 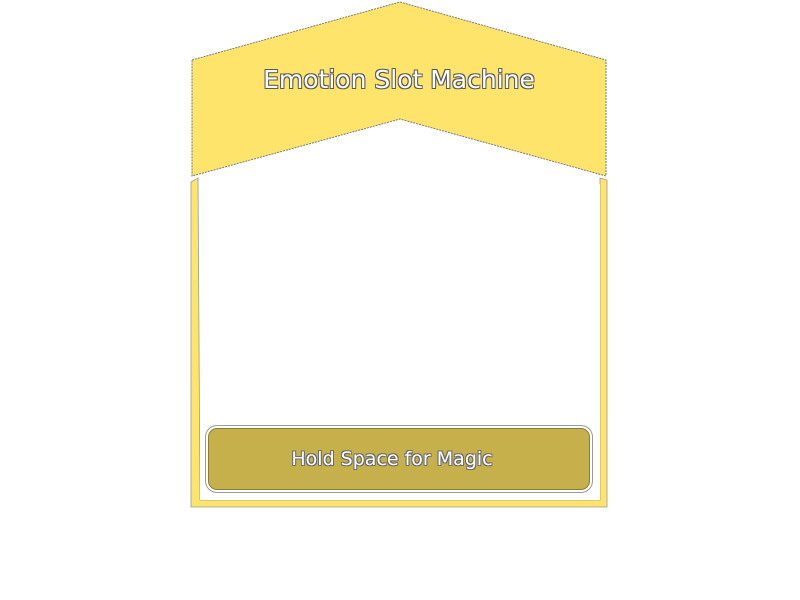 What do you see at coordinates (399, 79) in the screenshot?
I see `machine-title: Emotion Slot Machine` at bounding box center [399, 79].